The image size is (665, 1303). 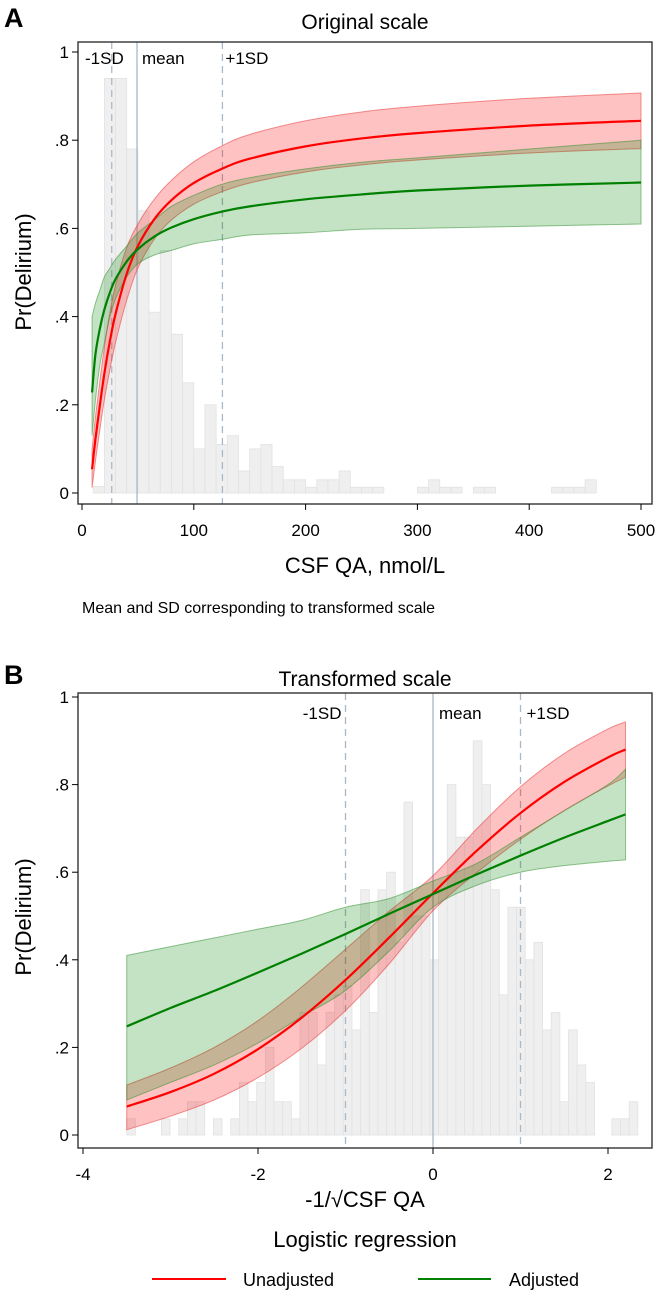 I want to click on reference-line-label: -1SD, so click(x=322, y=713).